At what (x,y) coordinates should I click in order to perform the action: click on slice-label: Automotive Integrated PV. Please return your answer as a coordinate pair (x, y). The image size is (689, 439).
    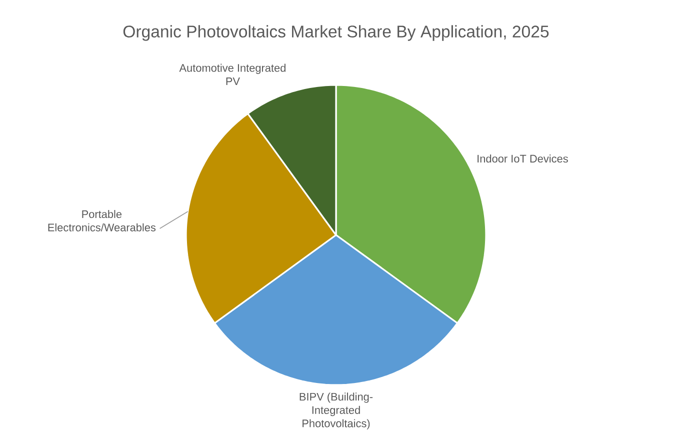
    Looking at the image, I should click on (232, 75).